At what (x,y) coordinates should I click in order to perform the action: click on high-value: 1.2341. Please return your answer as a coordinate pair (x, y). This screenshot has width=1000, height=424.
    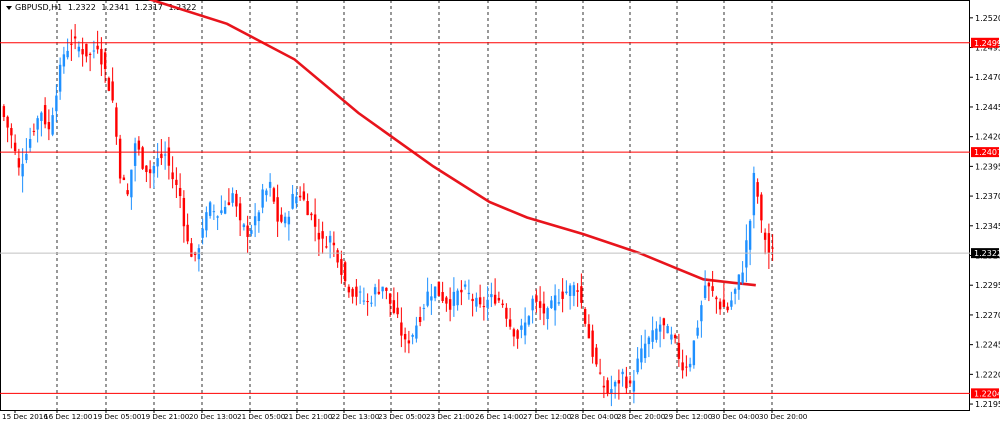
    Looking at the image, I should click on (115, 7).